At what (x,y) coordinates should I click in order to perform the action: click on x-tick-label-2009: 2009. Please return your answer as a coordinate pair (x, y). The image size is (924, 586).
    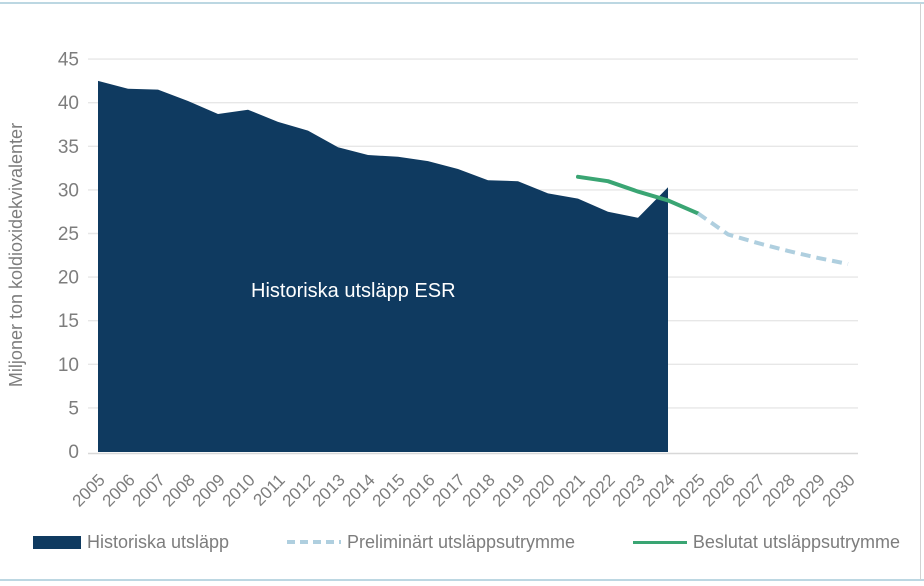
    Looking at the image, I should click on (209, 490).